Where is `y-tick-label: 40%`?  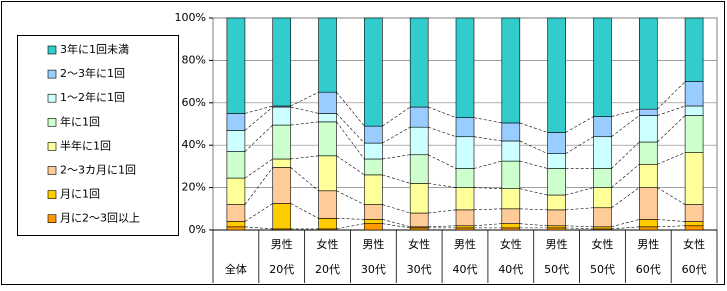
y-tick-label: 40% is located at coordinates (194, 144).